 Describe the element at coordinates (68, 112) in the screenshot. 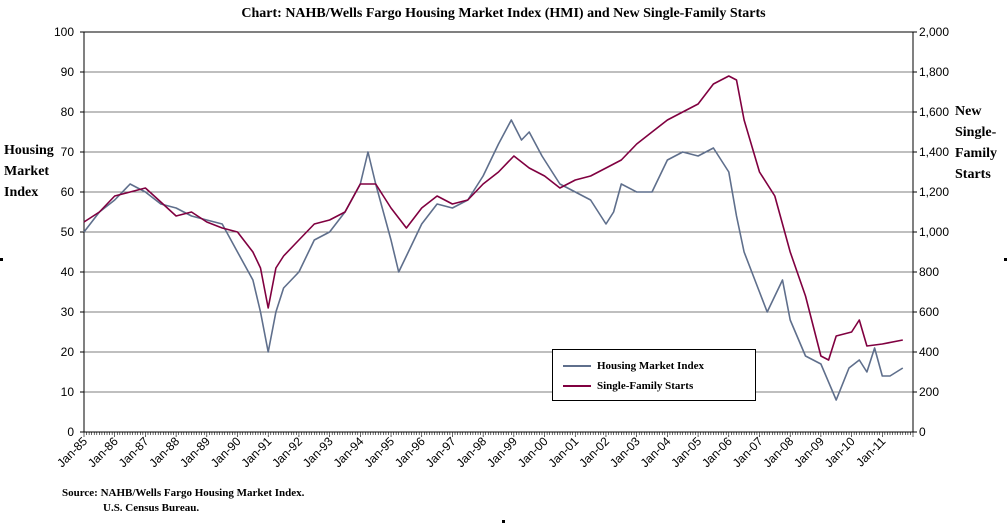

I see `y-tick-label-left: 80` at that location.